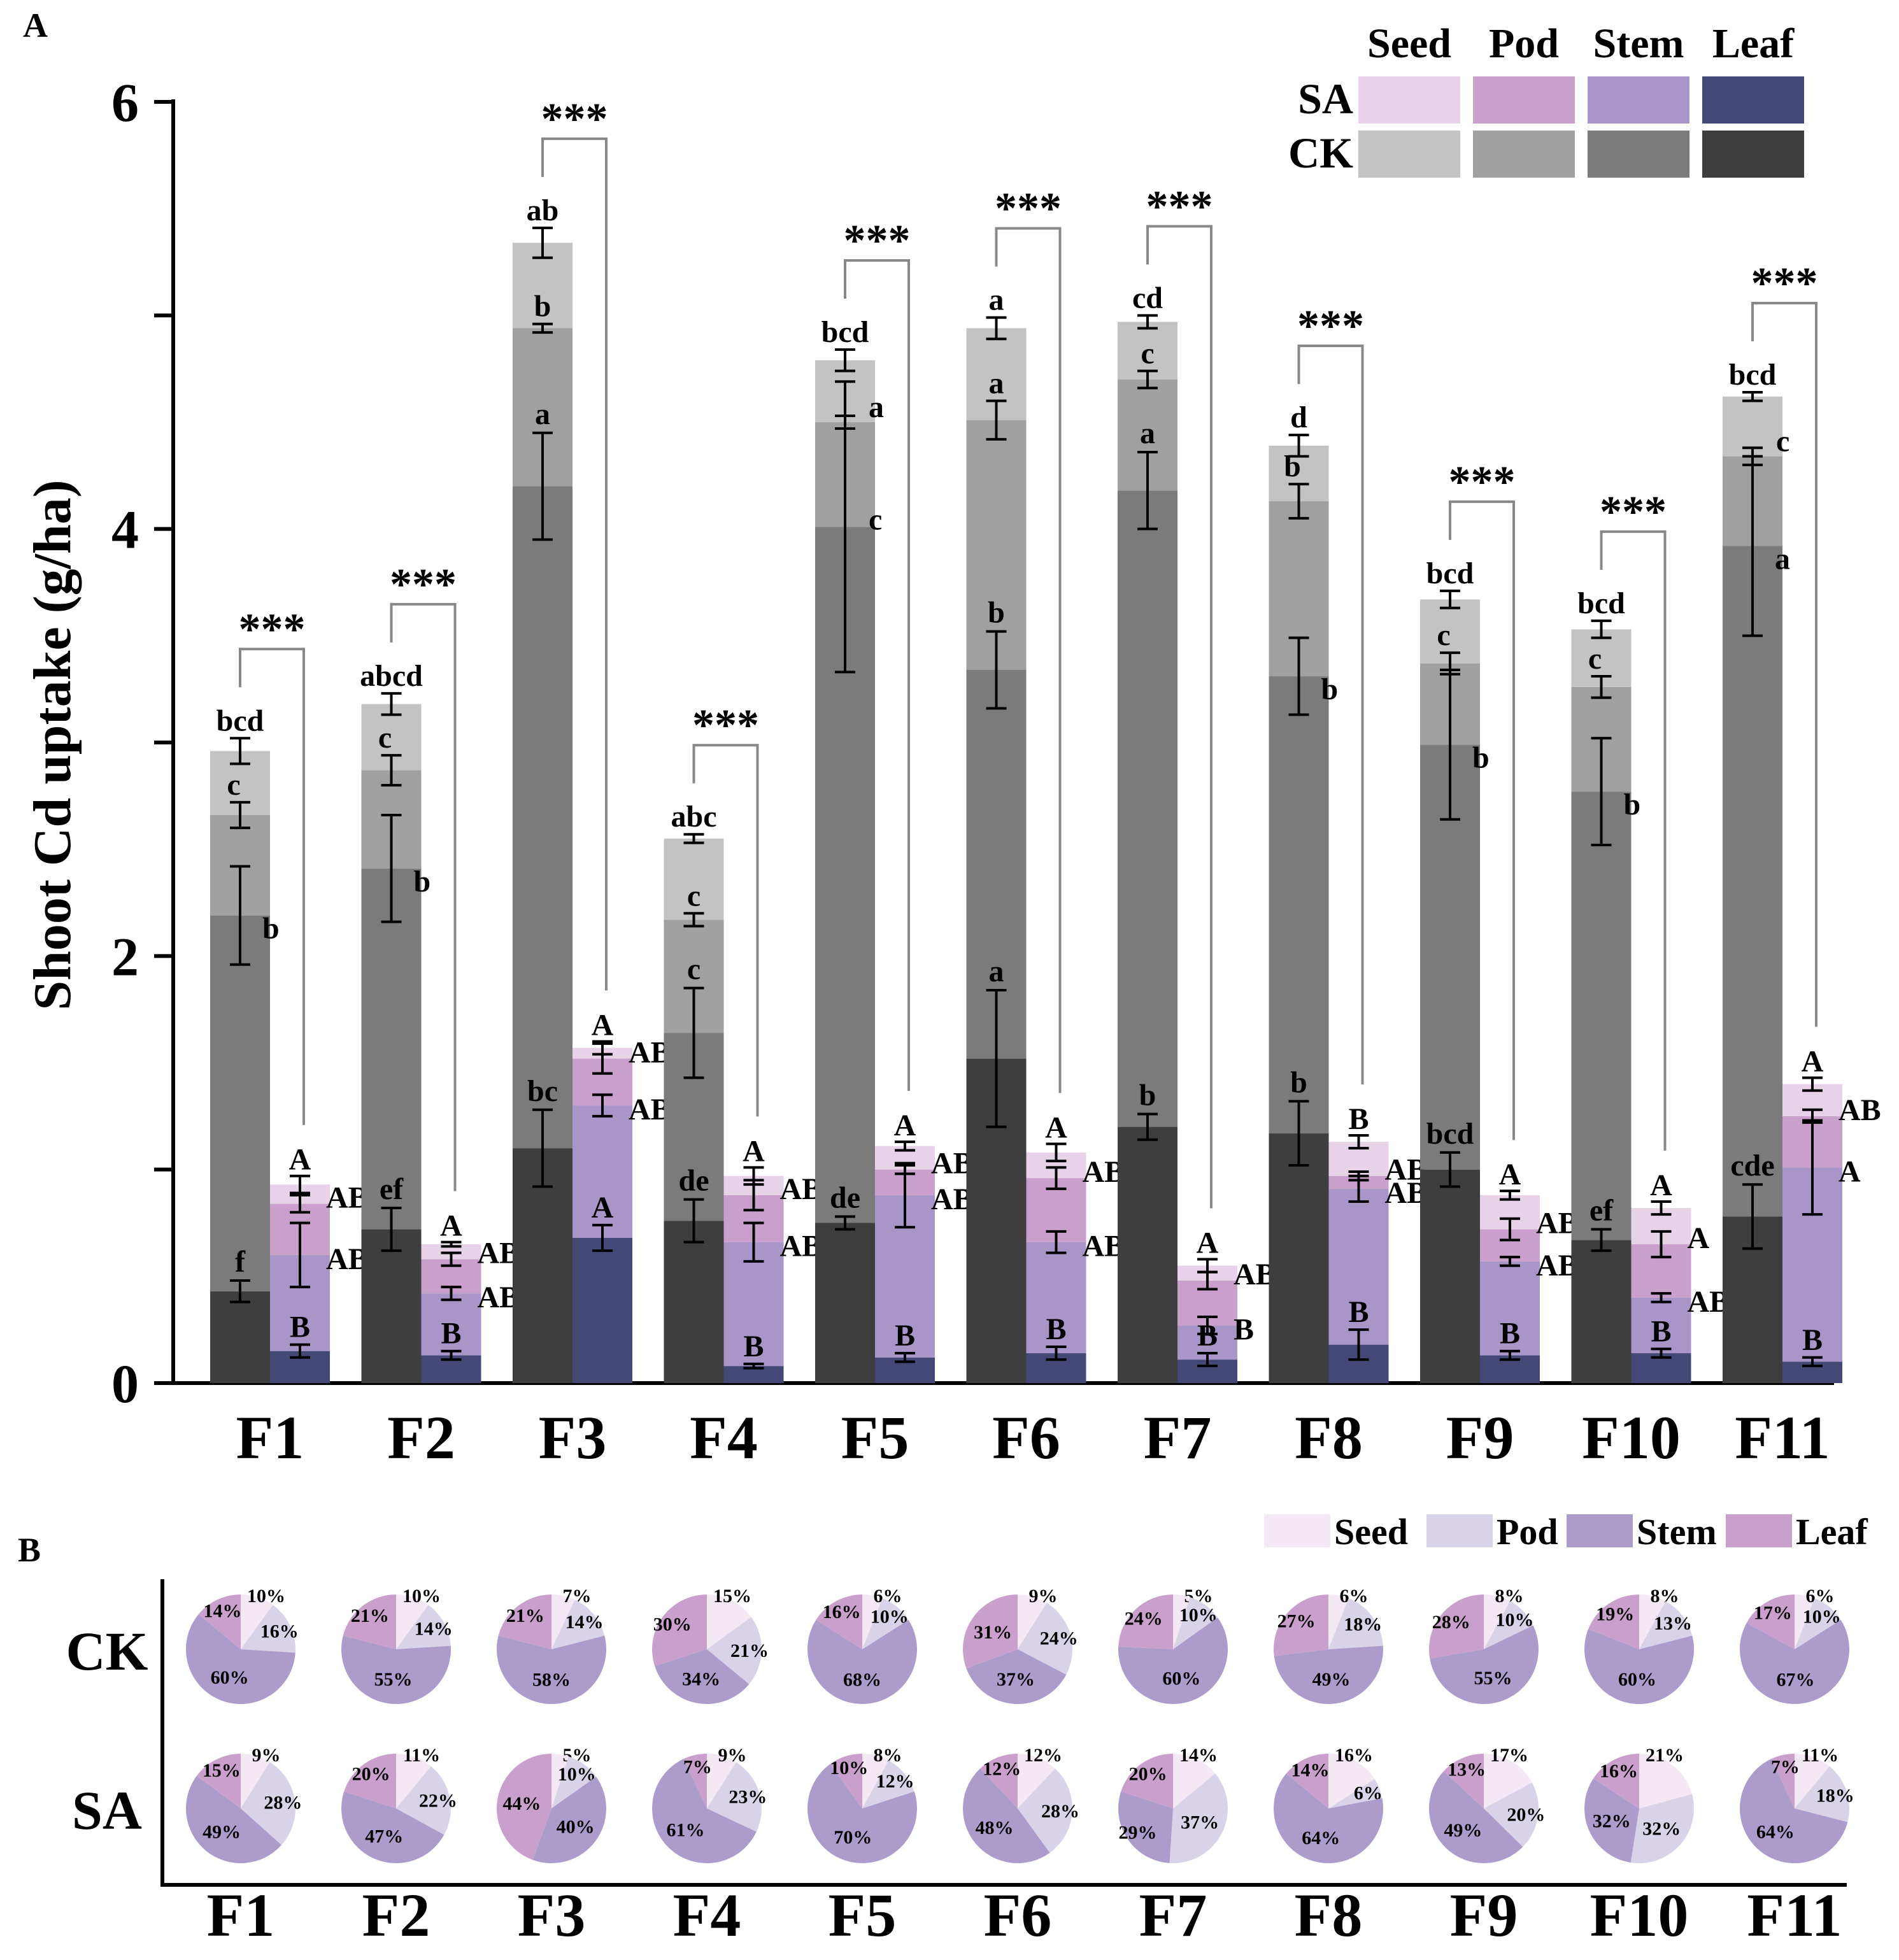 The image size is (1899, 1960). Describe the element at coordinates (300, 1184) in the screenshot. I see `sa-seed-errorbar-f1` at that location.